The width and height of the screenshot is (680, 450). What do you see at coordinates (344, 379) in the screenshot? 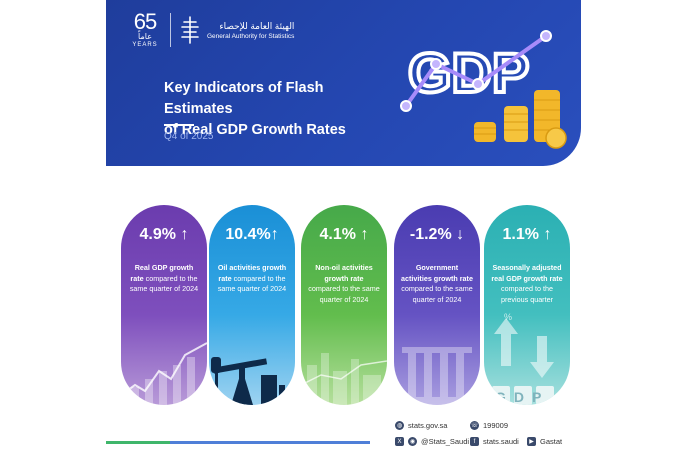
I see `industry-scene-icon` at bounding box center [344, 379].